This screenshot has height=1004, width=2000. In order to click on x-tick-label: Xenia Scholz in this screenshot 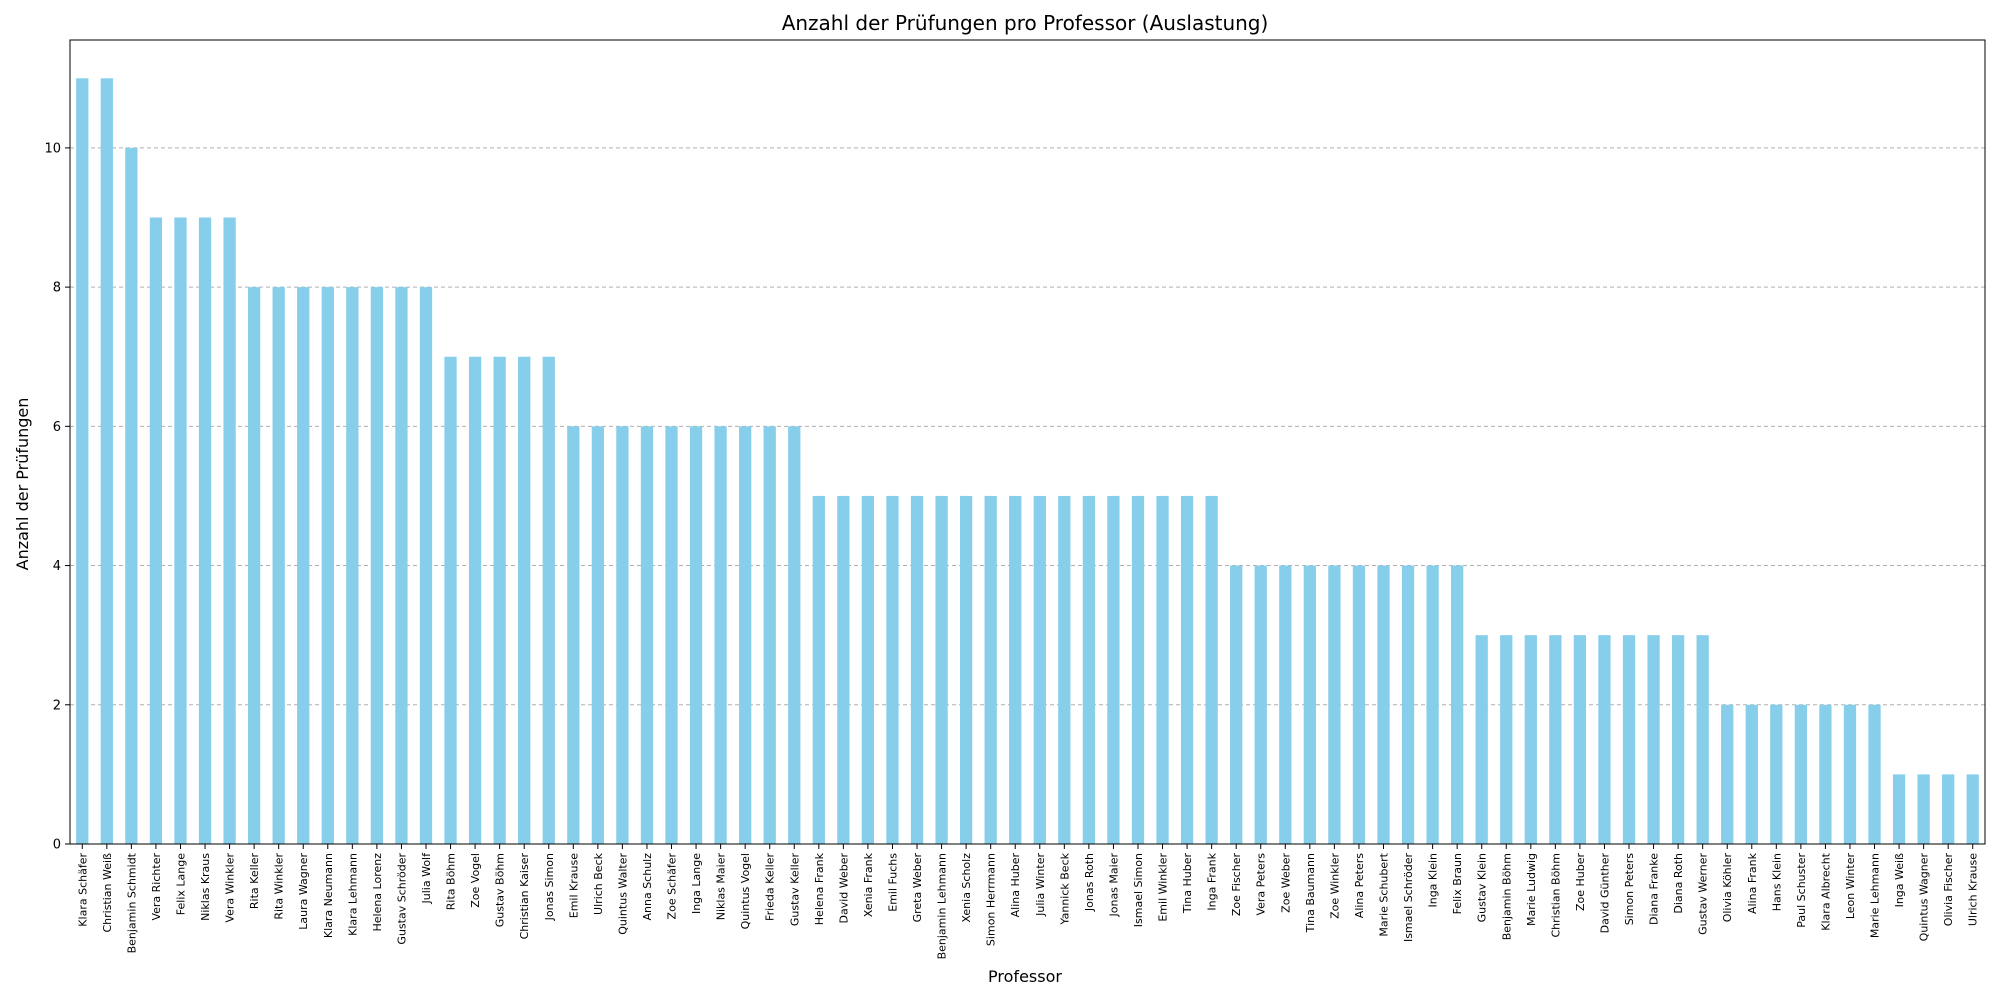, I will do `click(966, 888)`.